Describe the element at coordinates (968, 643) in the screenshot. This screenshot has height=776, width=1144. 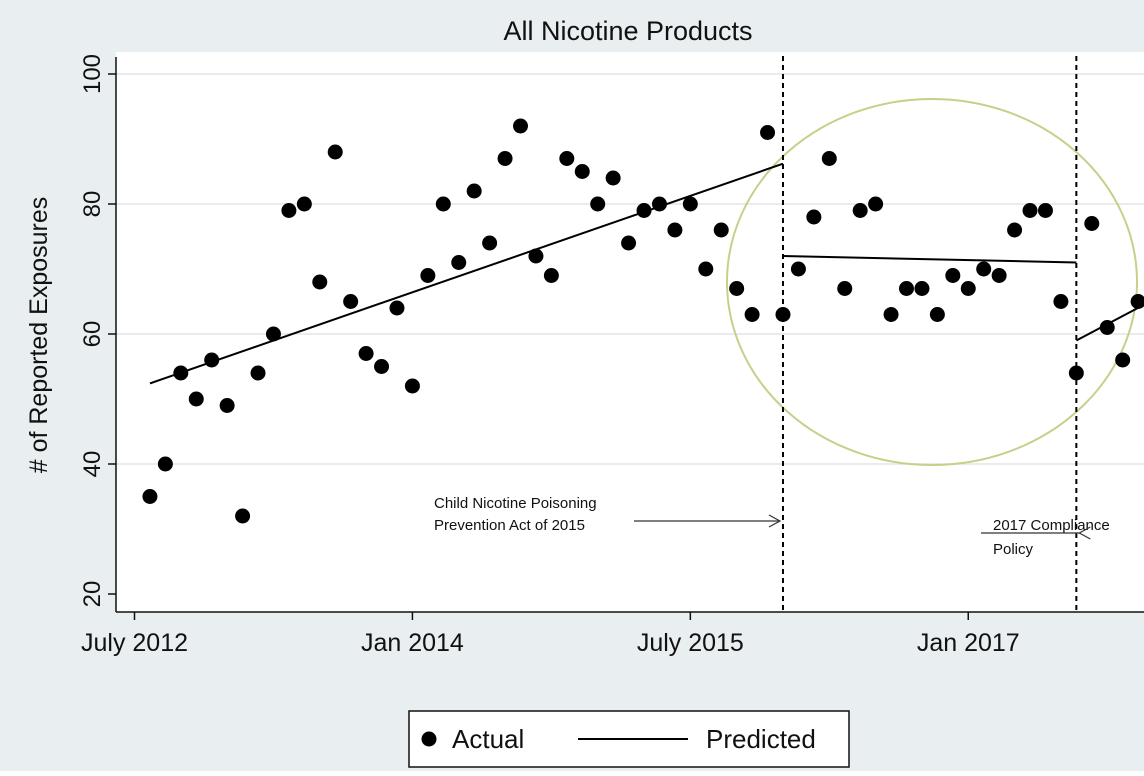
I see `x-tick-label: Jan 2017` at that location.